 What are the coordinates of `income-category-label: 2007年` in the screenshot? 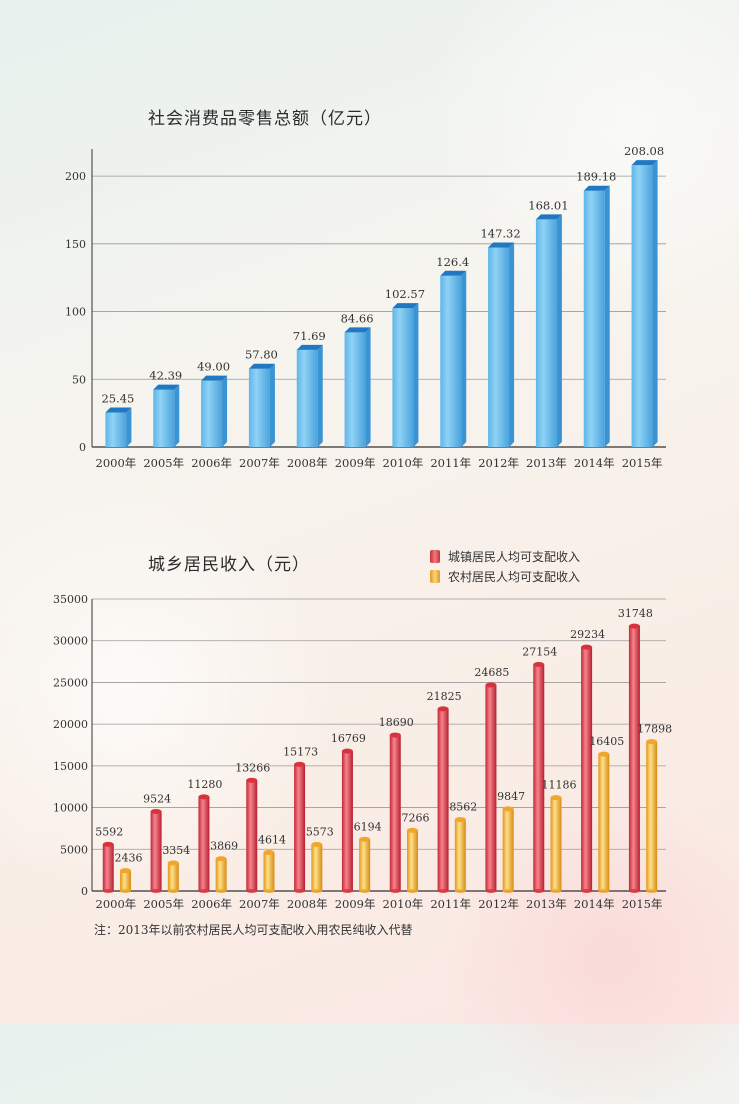 It's located at (259, 904).